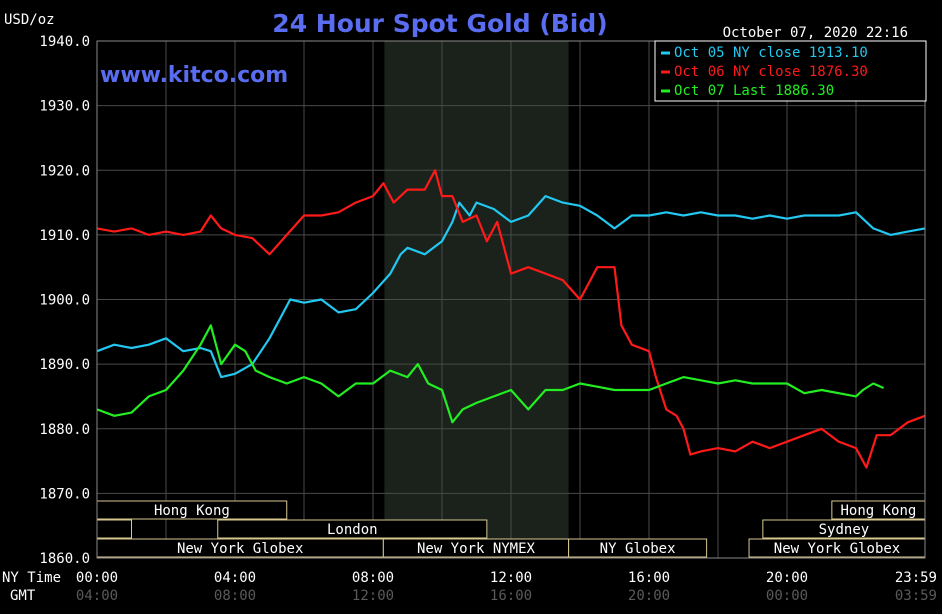 The width and height of the screenshot is (942, 614). I want to click on legend-entry: Oct 05 NY close 1913.10, so click(771, 53).